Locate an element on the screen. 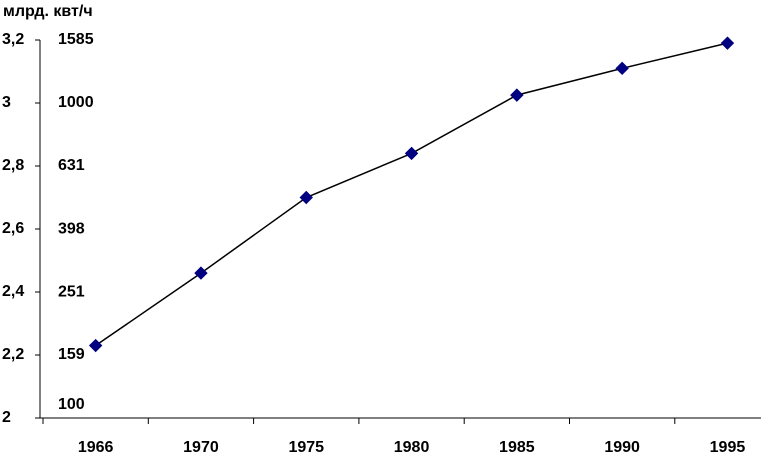 The height and width of the screenshot is (463, 761). x-tick-label: 1970 is located at coordinates (201, 447).